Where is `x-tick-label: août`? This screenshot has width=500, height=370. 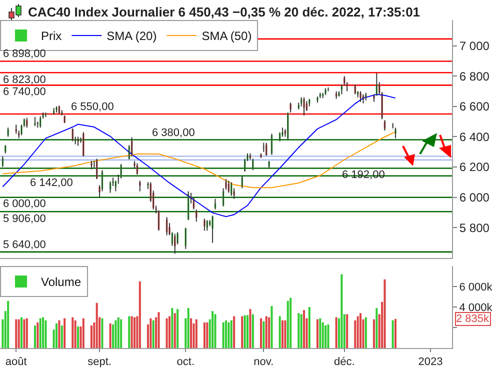 x-tick-label: août is located at coordinates (16, 362).